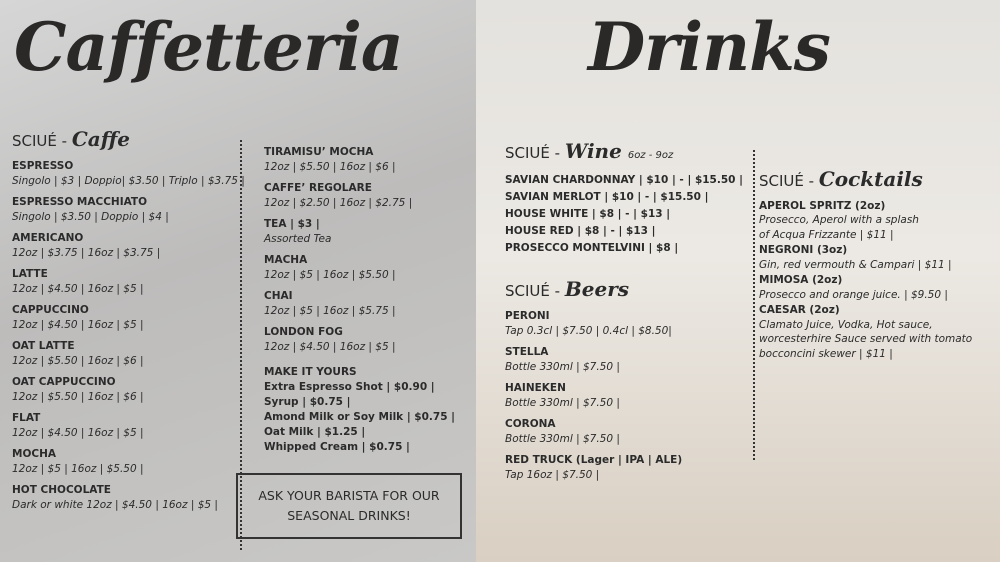 The width and height of the screenshot is (1000, 562). Describe the element at coordinates (709, 47) in the screenshot. I see `drinks-title: Drinks` at that location.